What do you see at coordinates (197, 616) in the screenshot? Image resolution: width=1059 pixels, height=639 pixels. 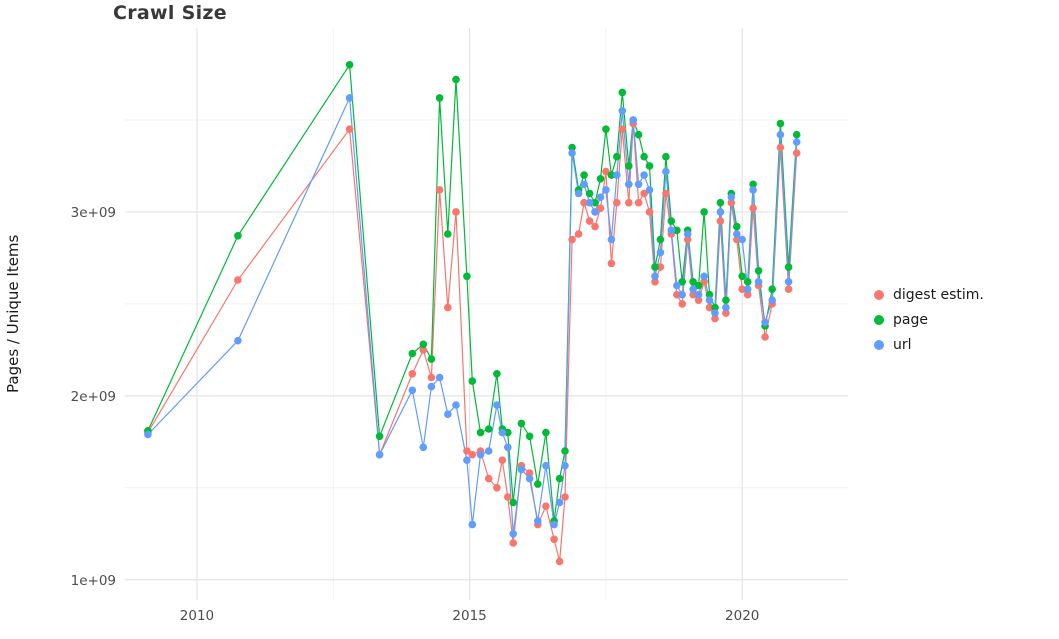 I see `x-tick-label: 2010` at bounding box center [197, 616].